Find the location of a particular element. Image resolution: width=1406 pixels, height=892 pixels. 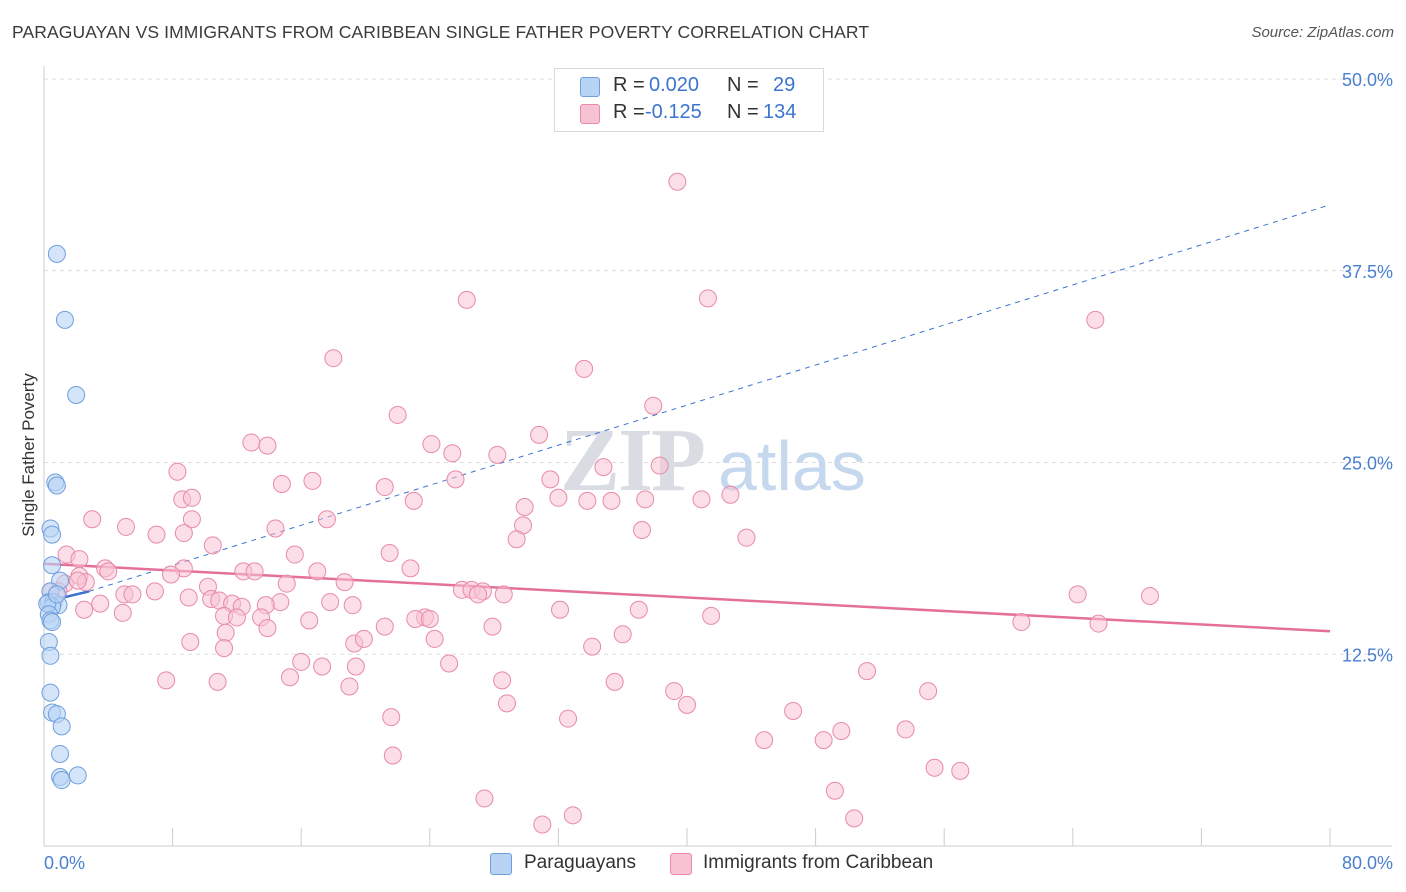

y-tick-label: 12.5% is located at coordinates (1367, 655).